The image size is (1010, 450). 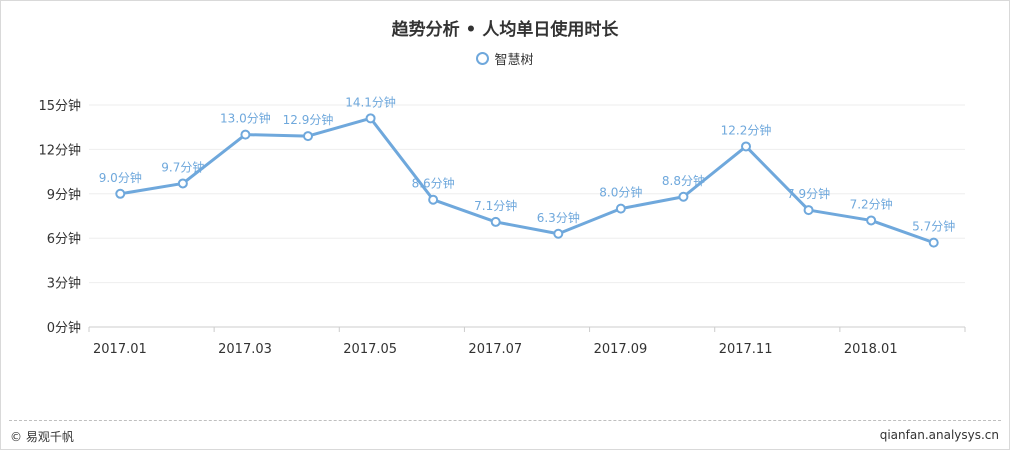 What do you see at coordinates (370, 349) in the screenshot?
I see `x-tick-label: 2017.05` at bounding box center [370, 349].